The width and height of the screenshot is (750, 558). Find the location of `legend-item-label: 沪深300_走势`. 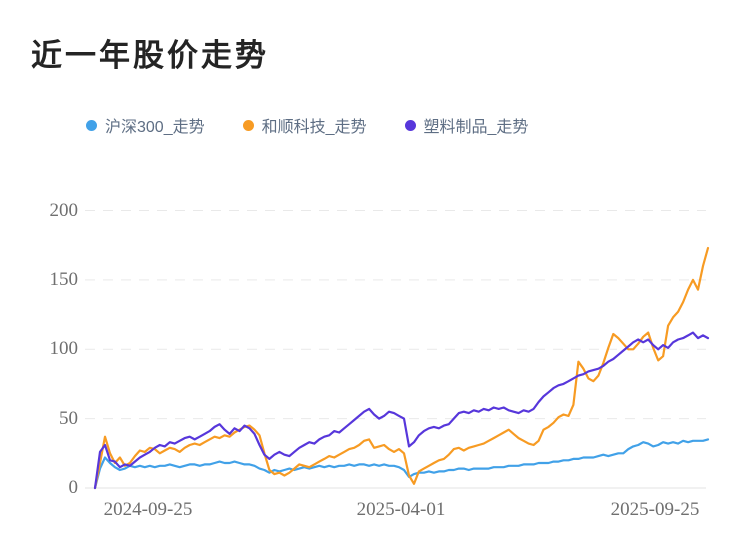

legend-item-label: 沪深300_走势 is located at coordinates (155, 127).